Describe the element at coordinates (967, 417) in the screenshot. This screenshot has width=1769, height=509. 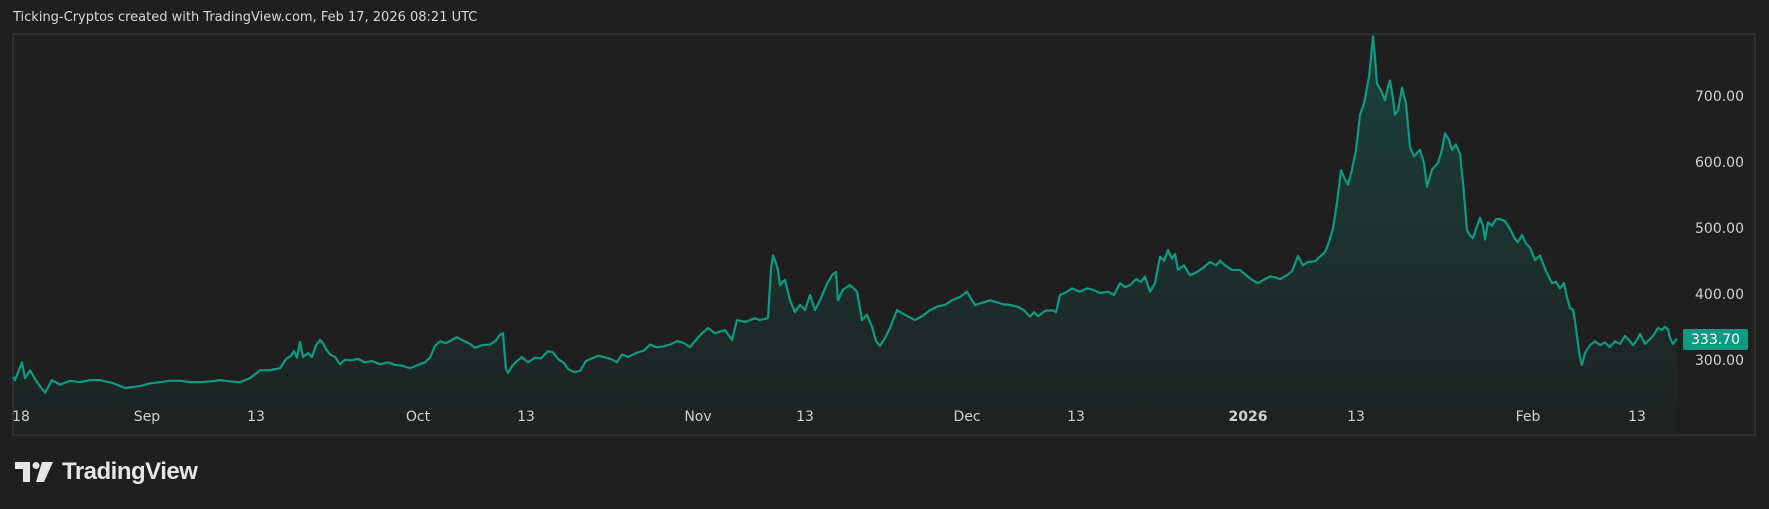
I see `time-axis-label: Dec` at that location.